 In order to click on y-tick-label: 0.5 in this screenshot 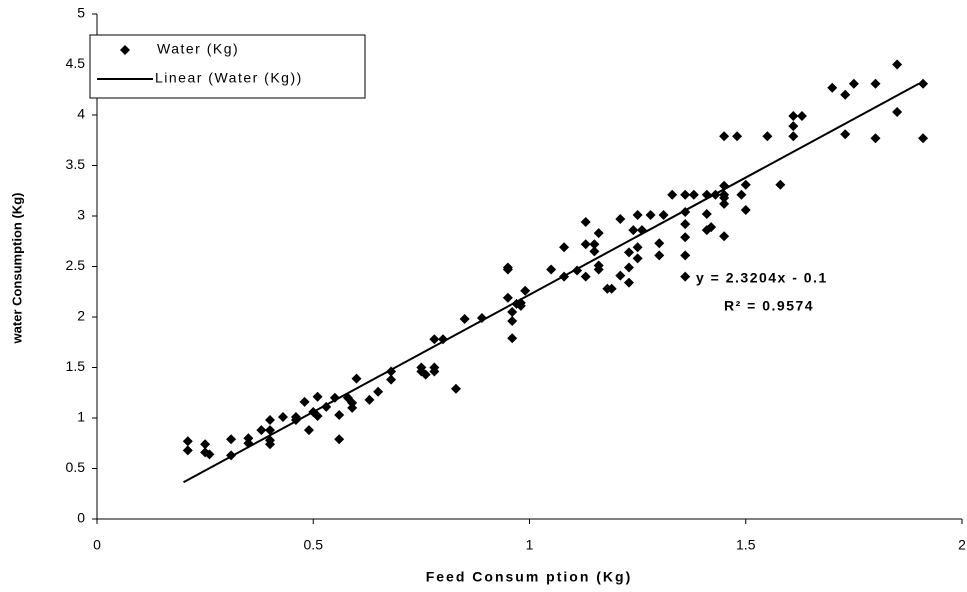, I will do `click(76, 467)`.